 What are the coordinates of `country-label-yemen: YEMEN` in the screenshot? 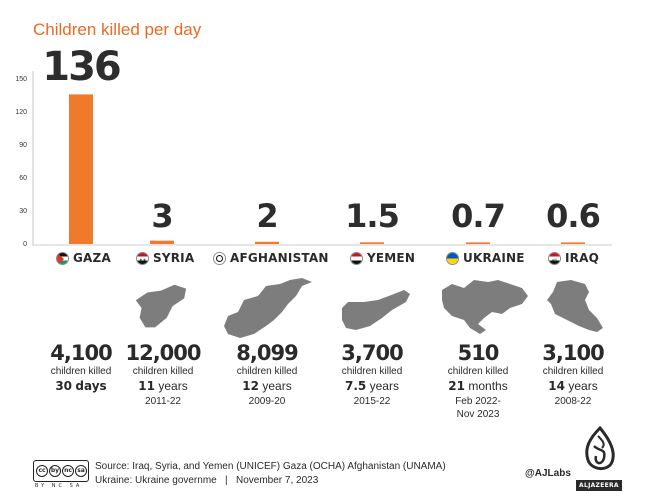 It's located at (382, 258).